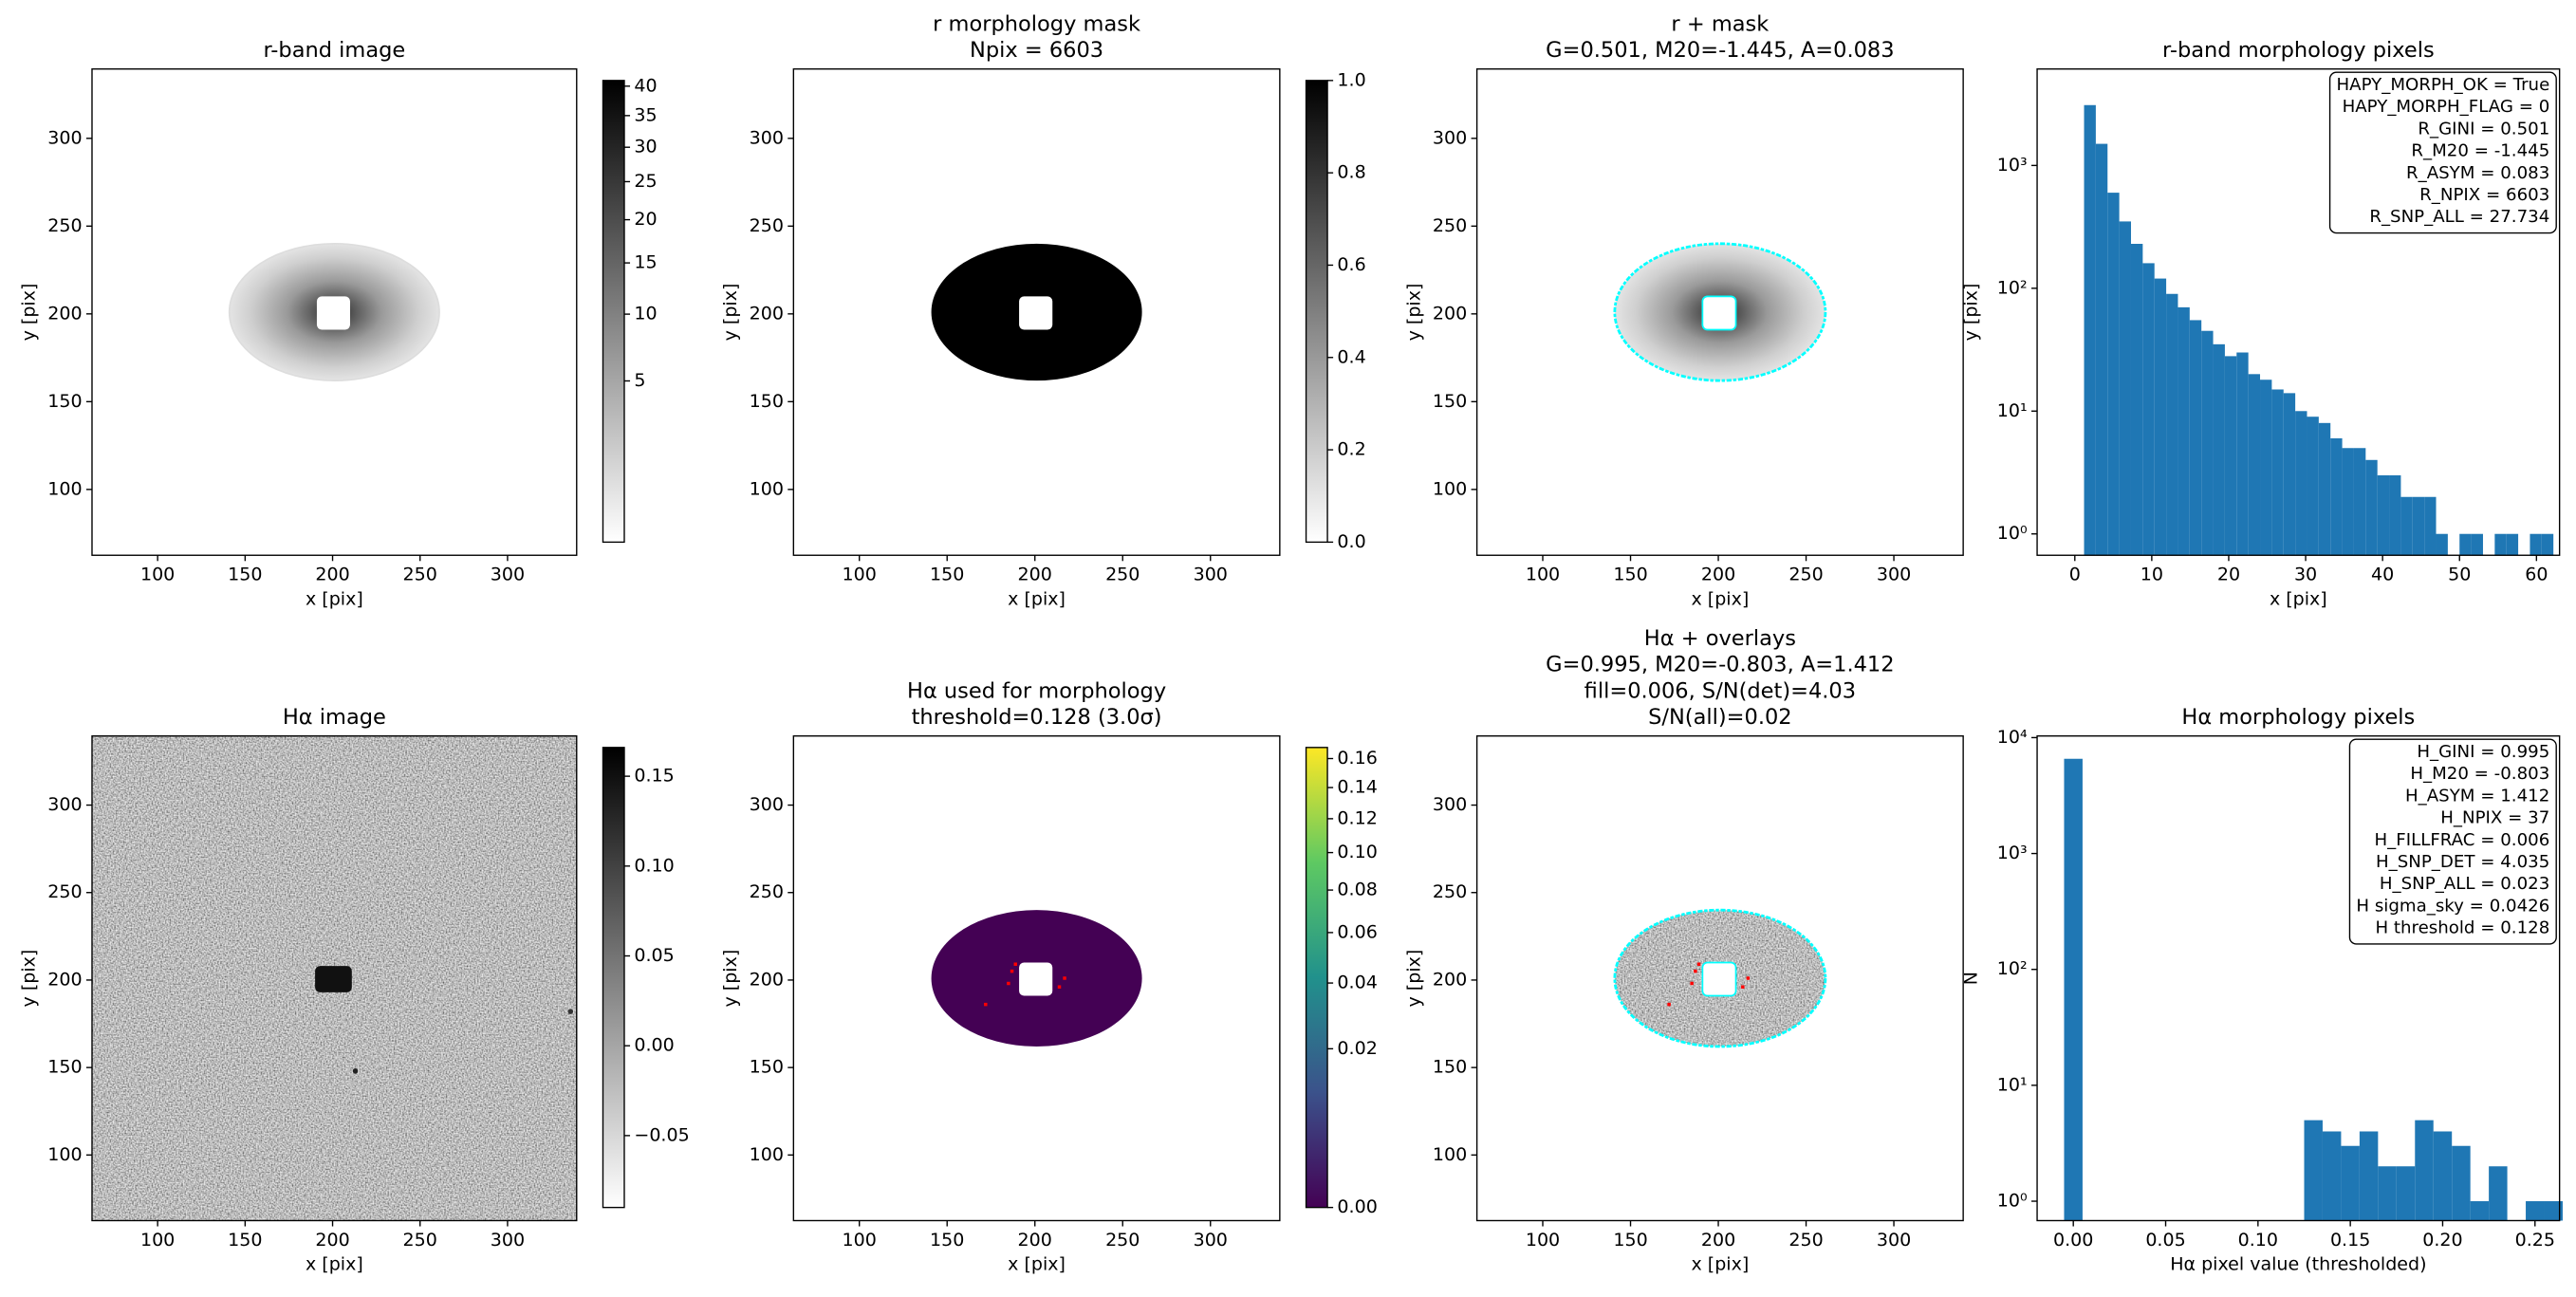 This screenshot has width=2576, height=1297. I want to click on y-tick-label: 300, so click(1450, 804).